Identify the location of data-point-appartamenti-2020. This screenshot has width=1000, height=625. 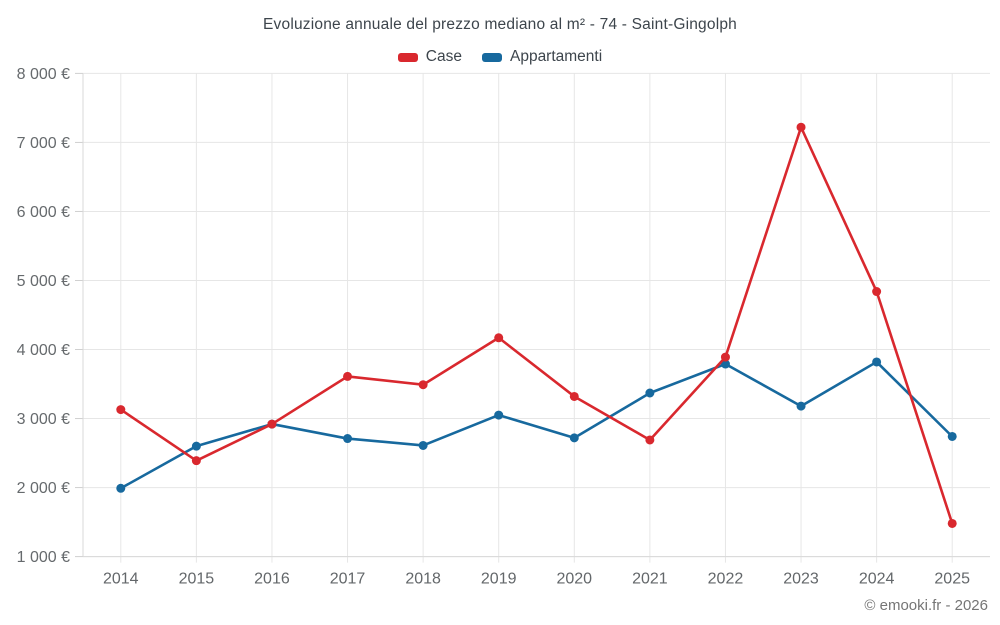
(574, 438).